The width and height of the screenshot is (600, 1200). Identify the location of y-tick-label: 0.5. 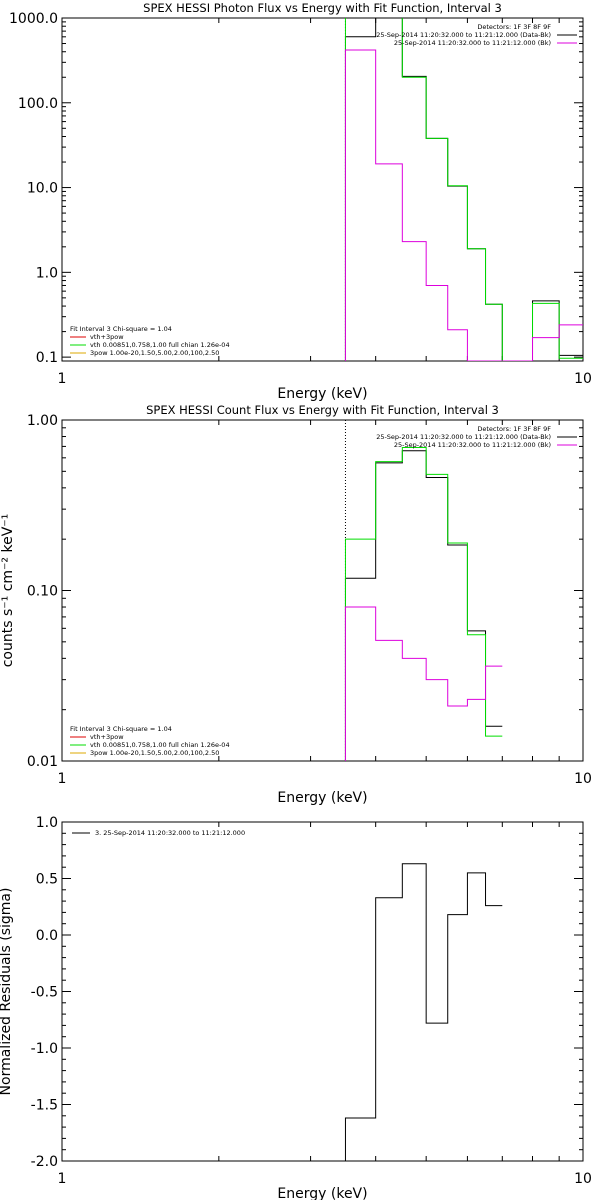
(47, 880).